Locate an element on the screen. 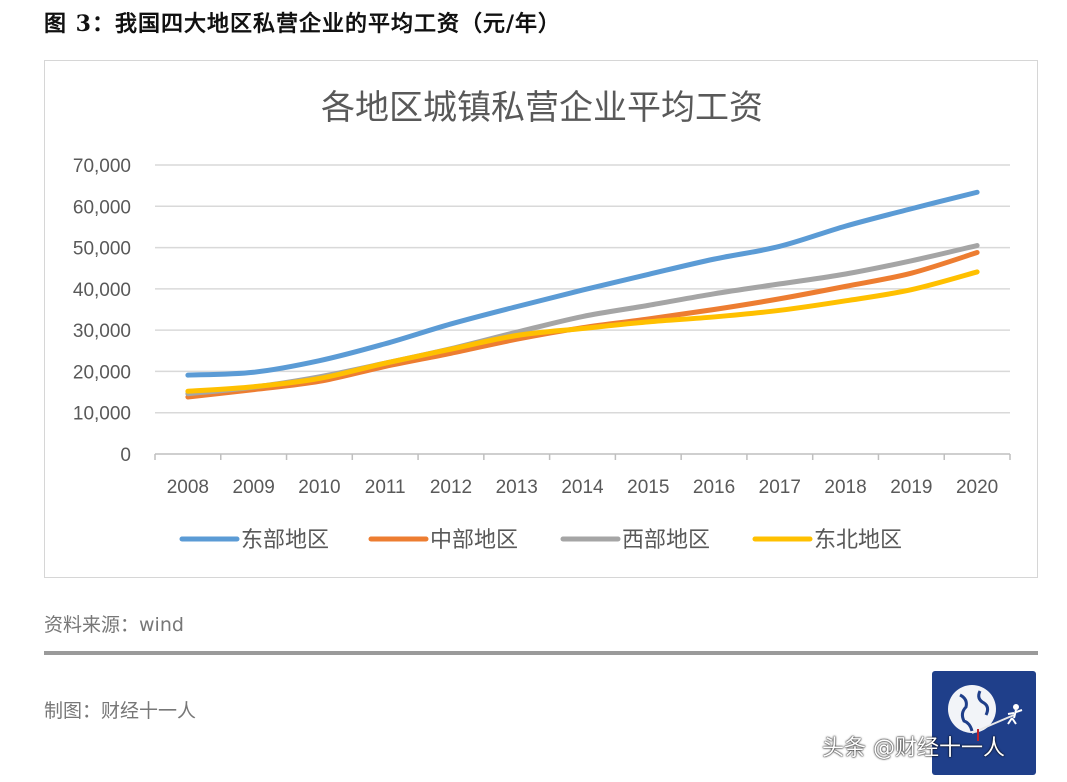 The height and width of the screenshot is (782, 1067). divider is located at coordinates (541, 653).